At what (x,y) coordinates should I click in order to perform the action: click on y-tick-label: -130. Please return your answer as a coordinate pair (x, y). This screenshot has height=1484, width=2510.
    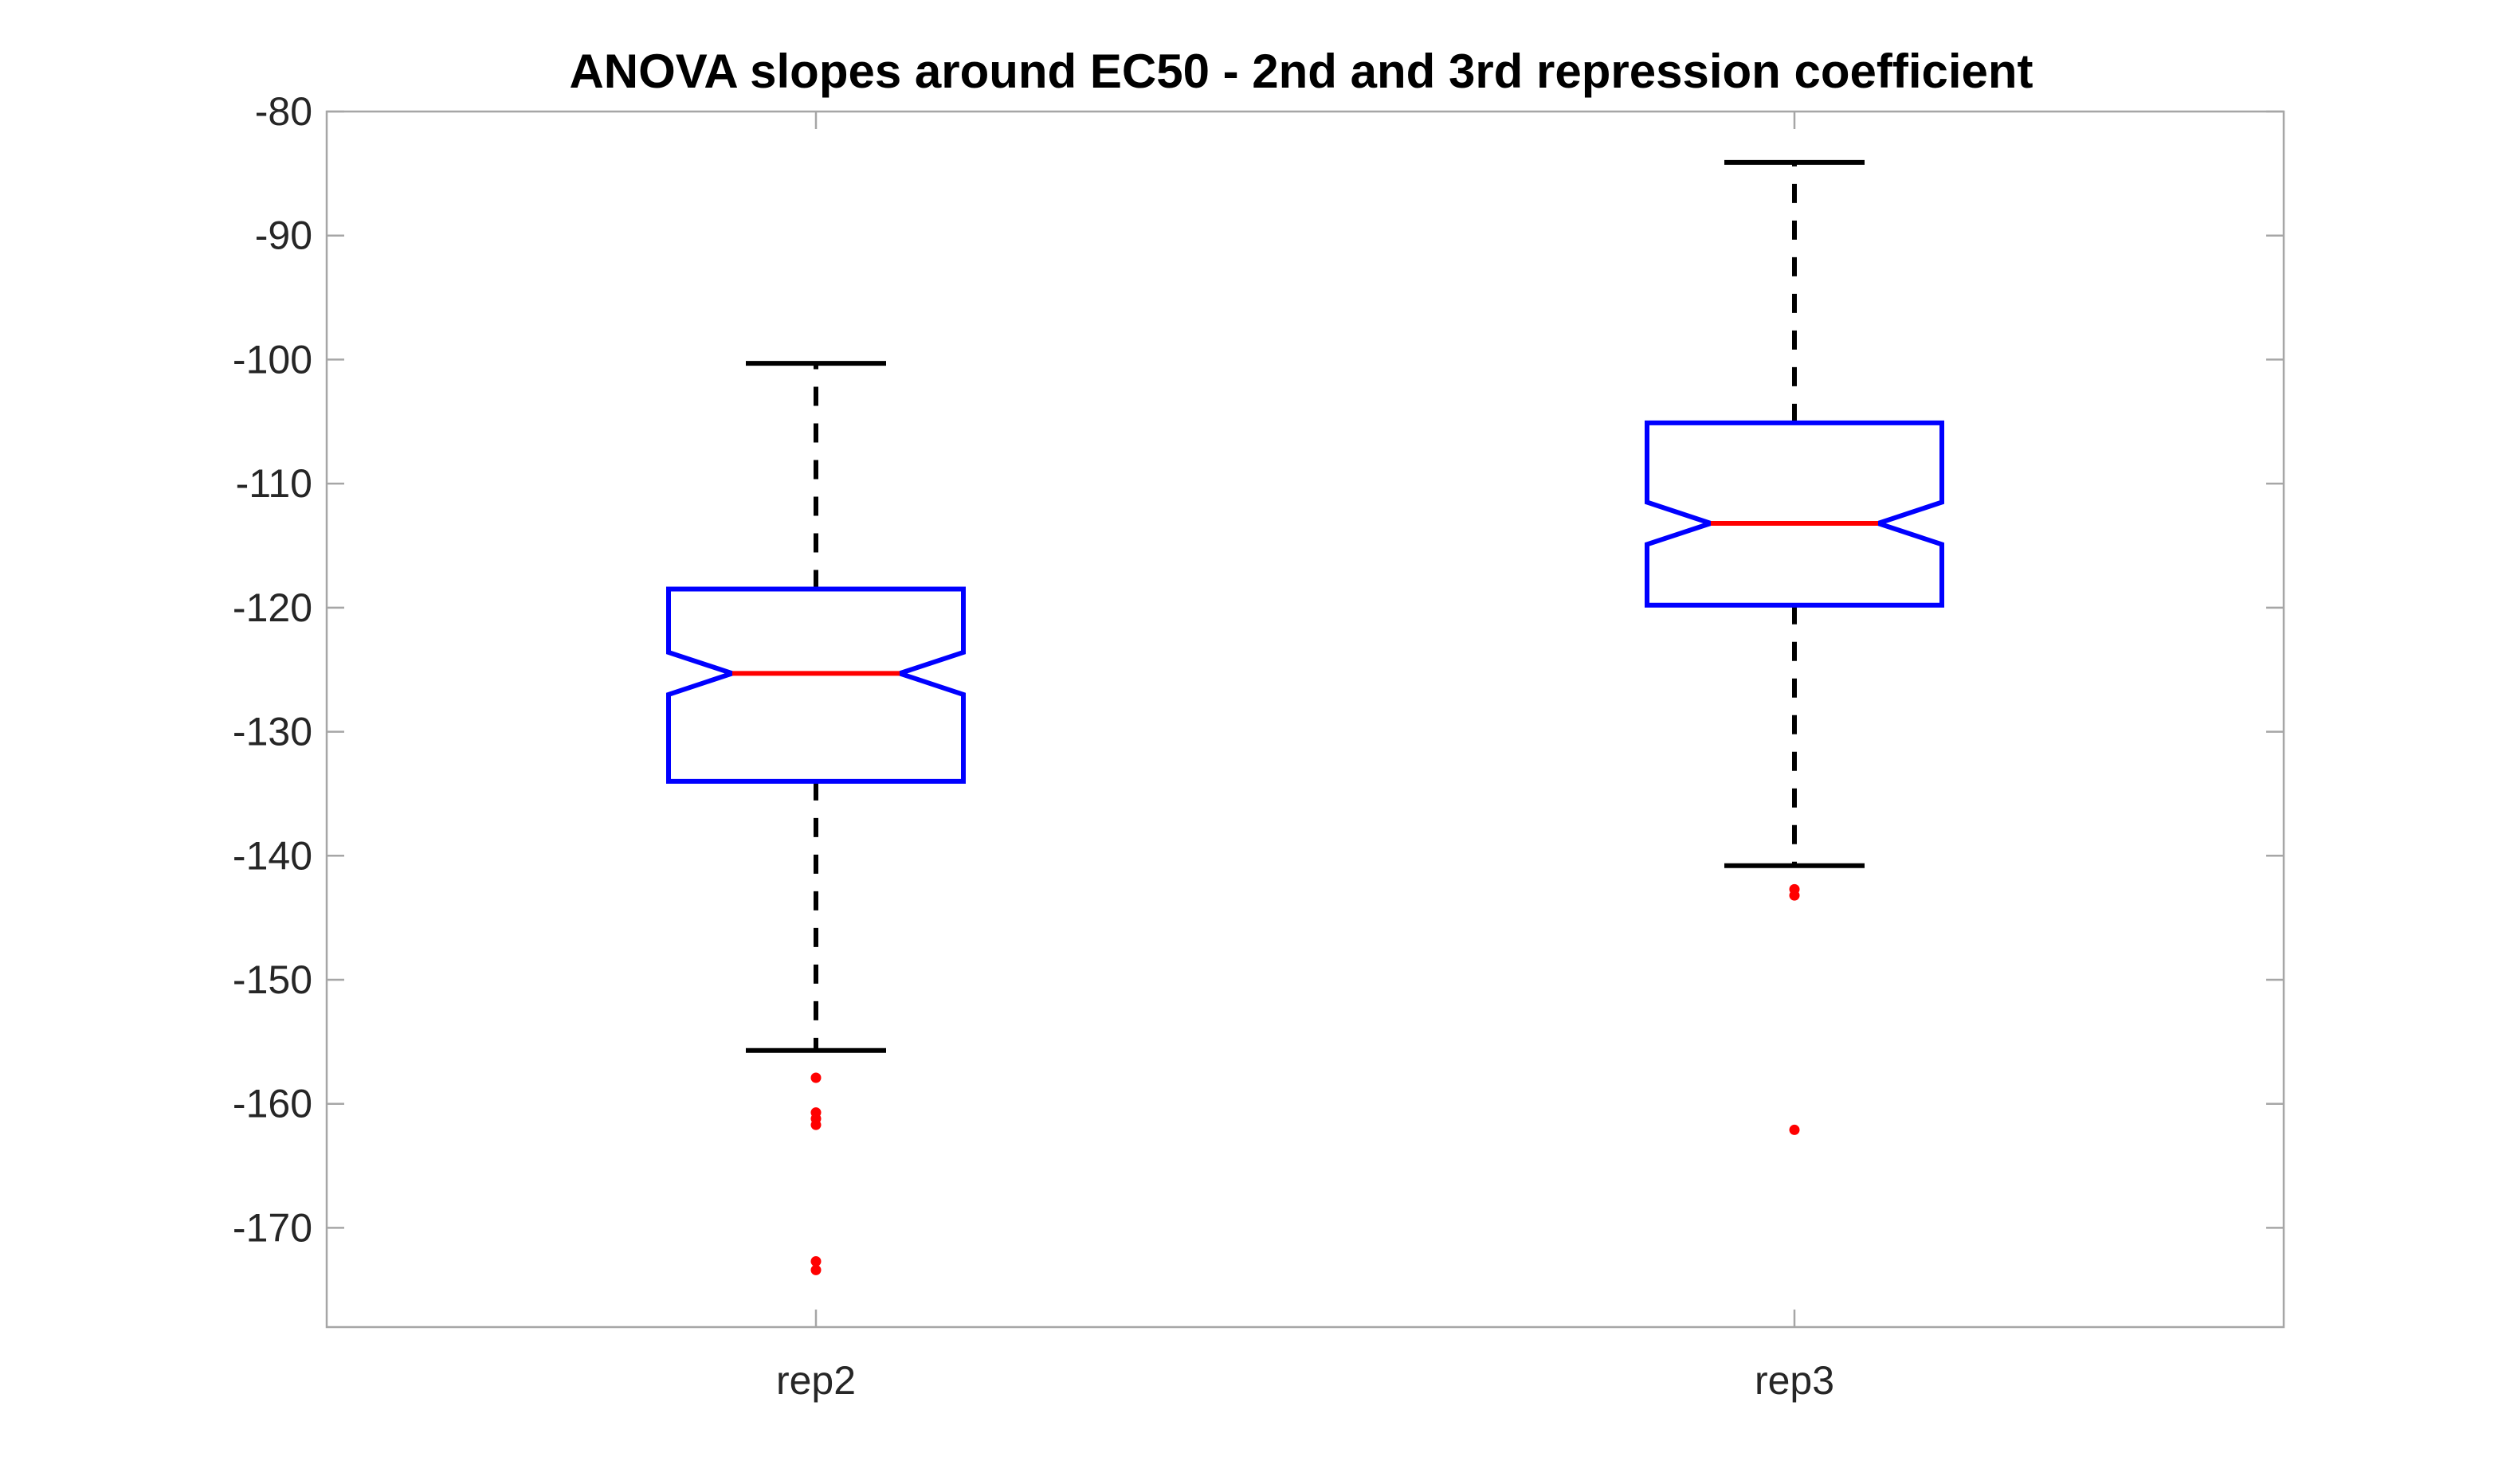
    Looking at the image, I should click on (272, 732).